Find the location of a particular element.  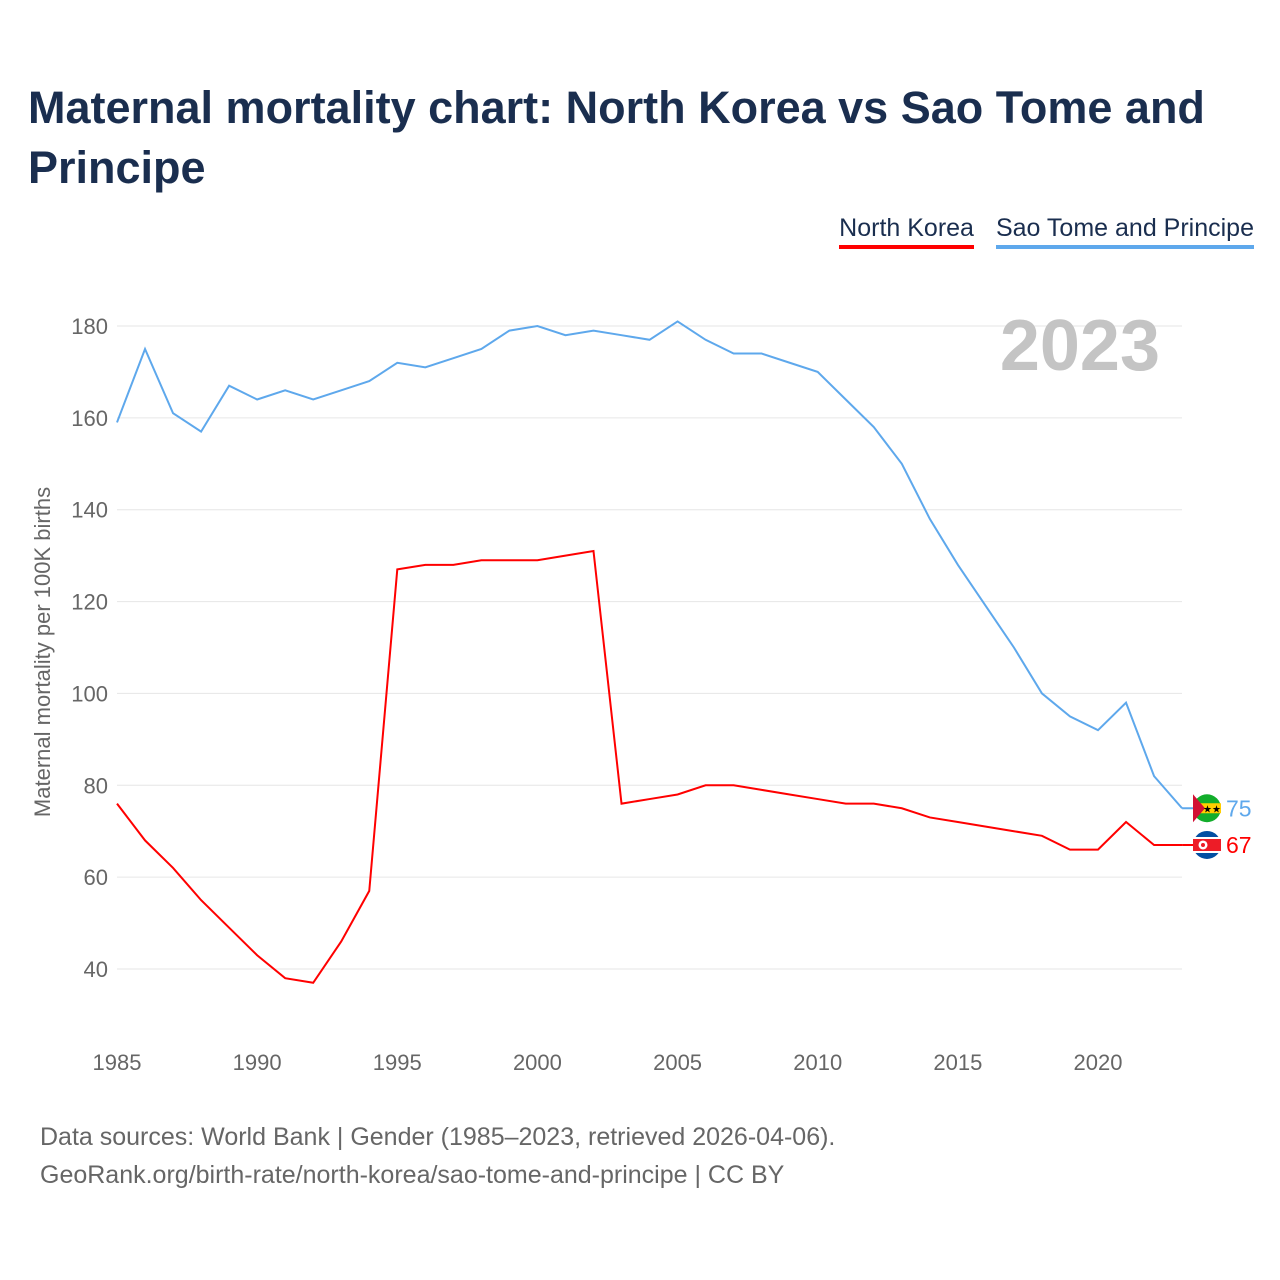

legend-sao-tome: Sao Tome and Principe is located at coordinates (1124, 231).